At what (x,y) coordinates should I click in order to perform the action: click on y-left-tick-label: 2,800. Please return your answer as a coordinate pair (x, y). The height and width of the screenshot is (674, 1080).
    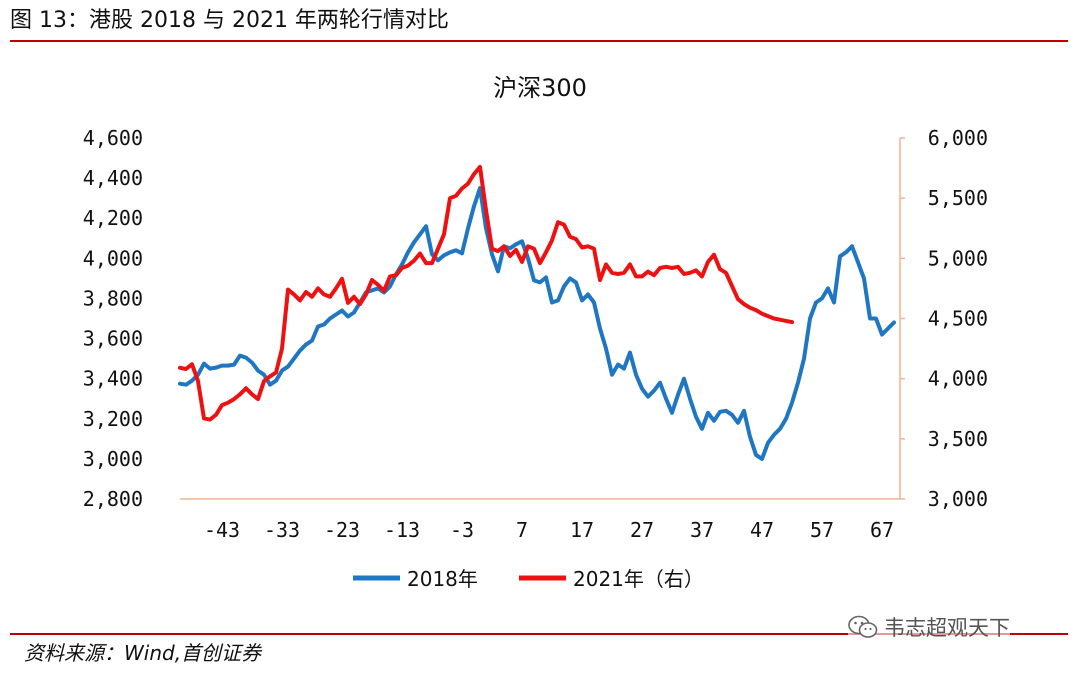
    Looking at the image, I should click on (113, 499).